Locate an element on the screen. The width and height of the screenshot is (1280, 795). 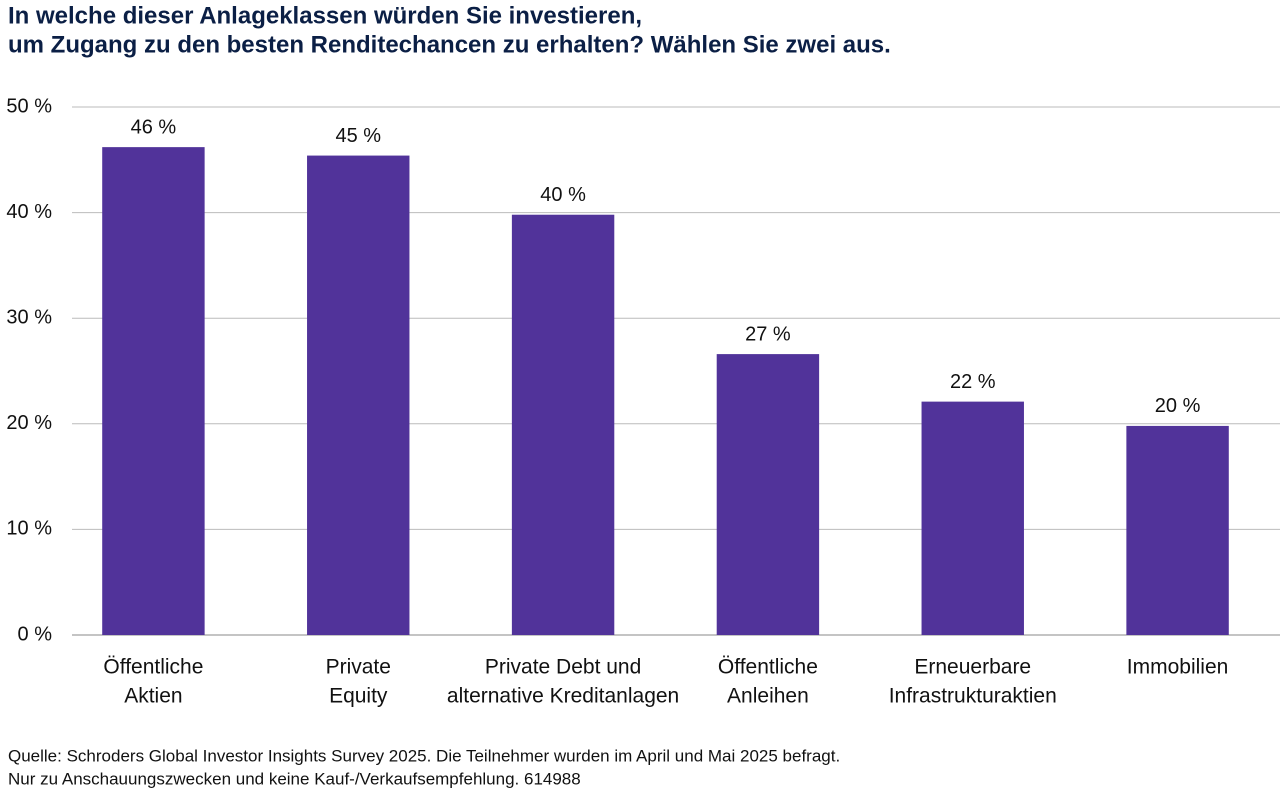
value-label: 20 % is located at coordinates (1178, 406).